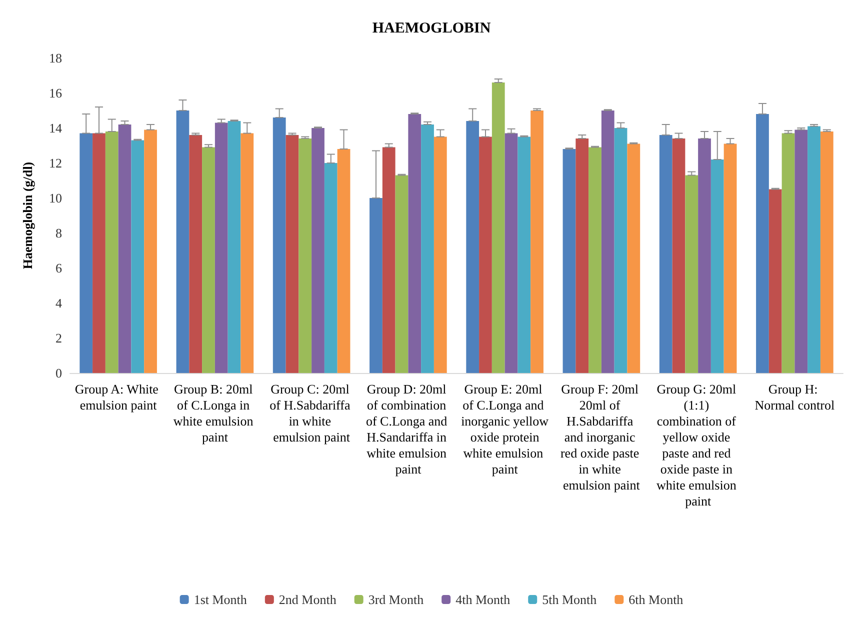  I want to click on y-tick-label: 14, so click(55, 128).